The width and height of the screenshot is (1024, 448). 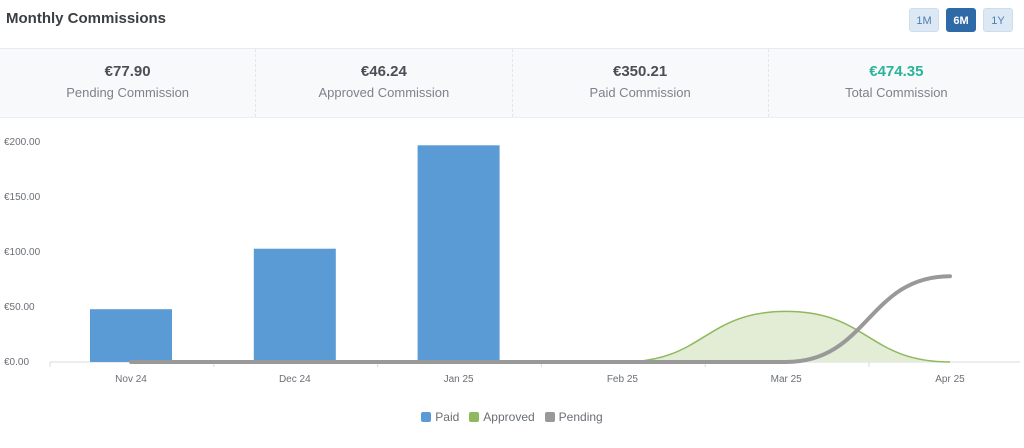 What do you see at coordinates (86, 18) in the screenshot?
I see `page-title: Monthly Commissions` at bounding box center [86, 18].